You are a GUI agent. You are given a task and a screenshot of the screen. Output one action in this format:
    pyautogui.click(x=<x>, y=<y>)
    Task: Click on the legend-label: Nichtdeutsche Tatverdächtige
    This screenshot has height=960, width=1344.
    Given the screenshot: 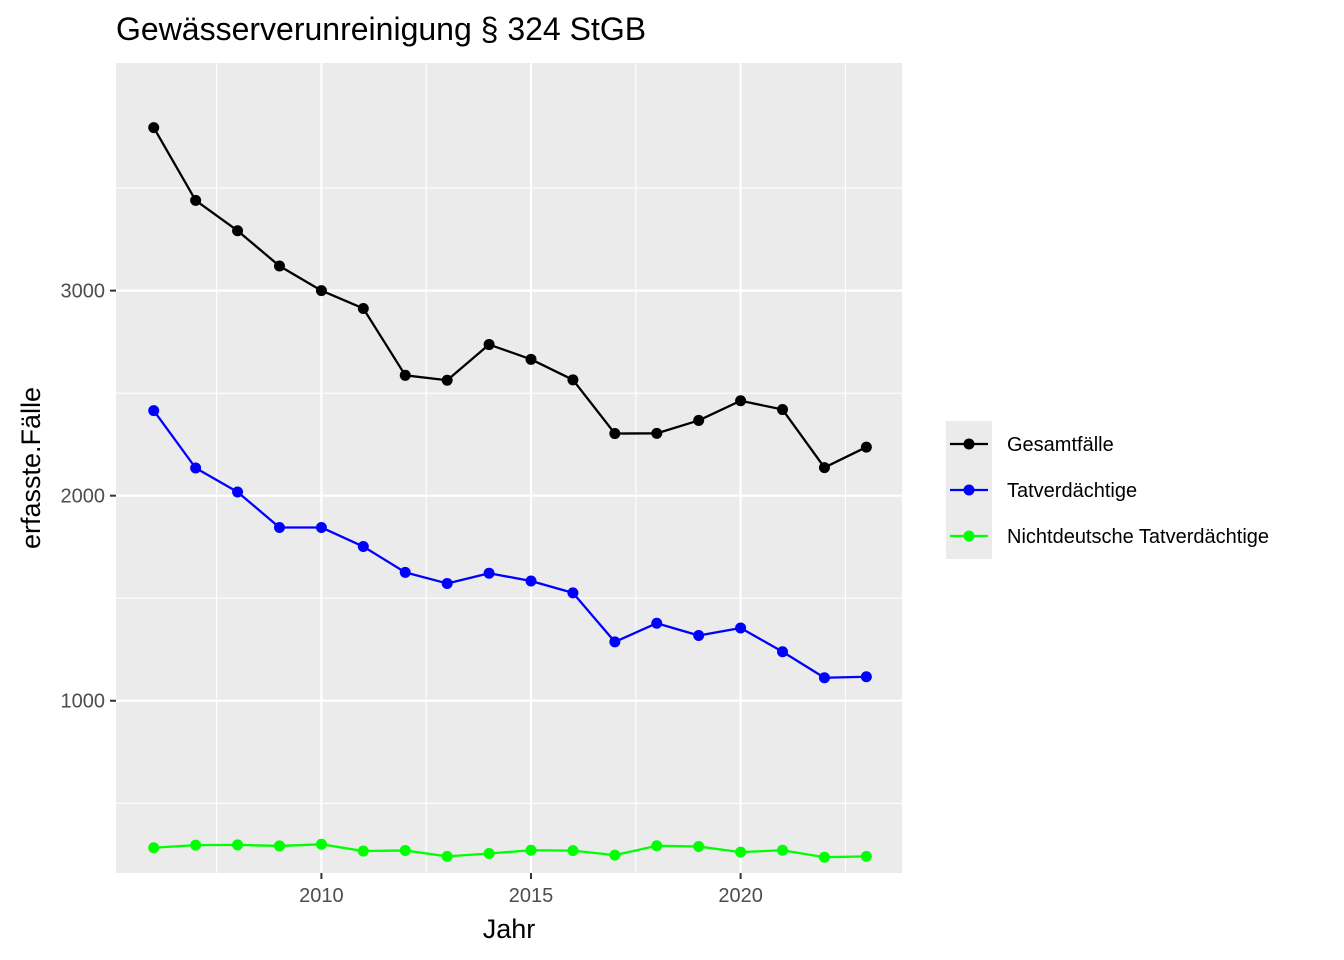 What is the action you would take?
    pyautogui.click(x=1138, y=537)
    